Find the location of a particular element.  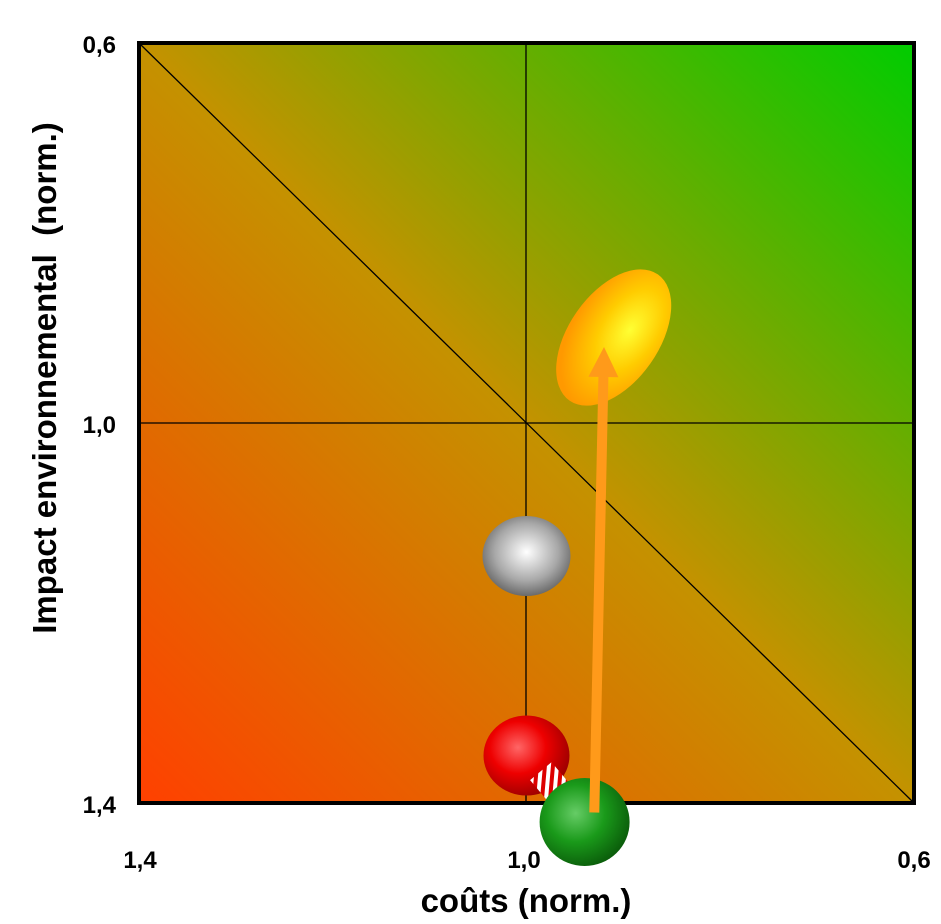

y-tick-label: 1,0 is located at coordinates (99, 425).